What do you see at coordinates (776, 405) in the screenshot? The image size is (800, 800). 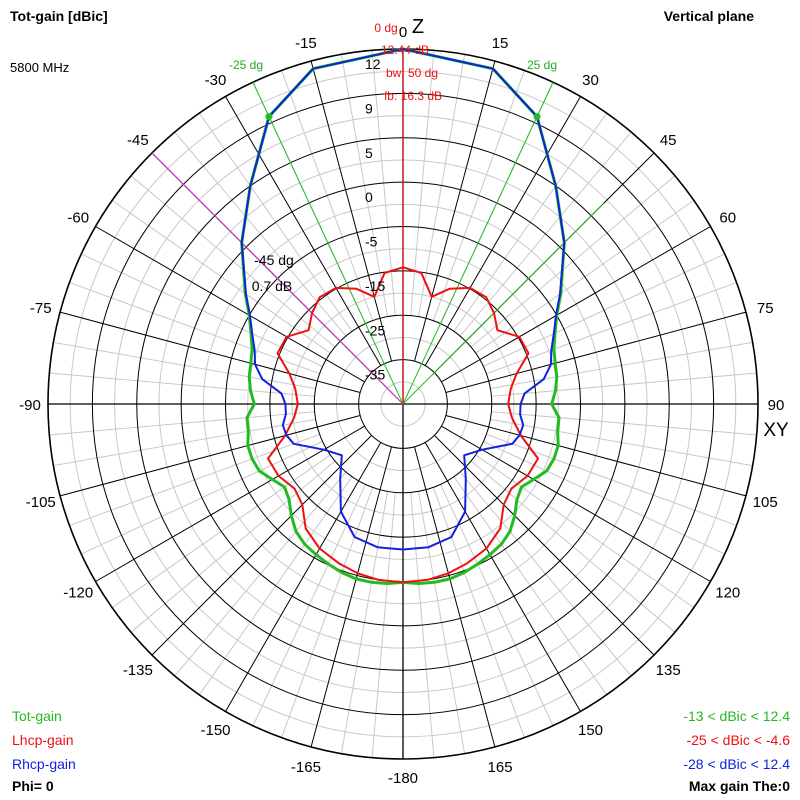 I see `angle-label: 90` at bounding box center [776, 405].